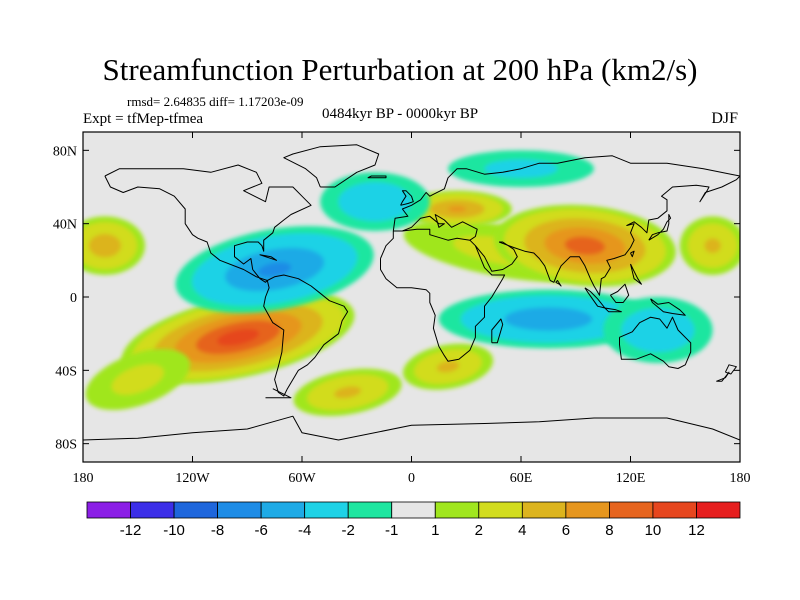 This screenshot has width=800, height=600. Describe the element at coordinates (413, 520) in the screenshot. I see `colorbar: -12 -10 -8 -6 -4 -2 -1 1 2 4 6 8 10 12` at that location.